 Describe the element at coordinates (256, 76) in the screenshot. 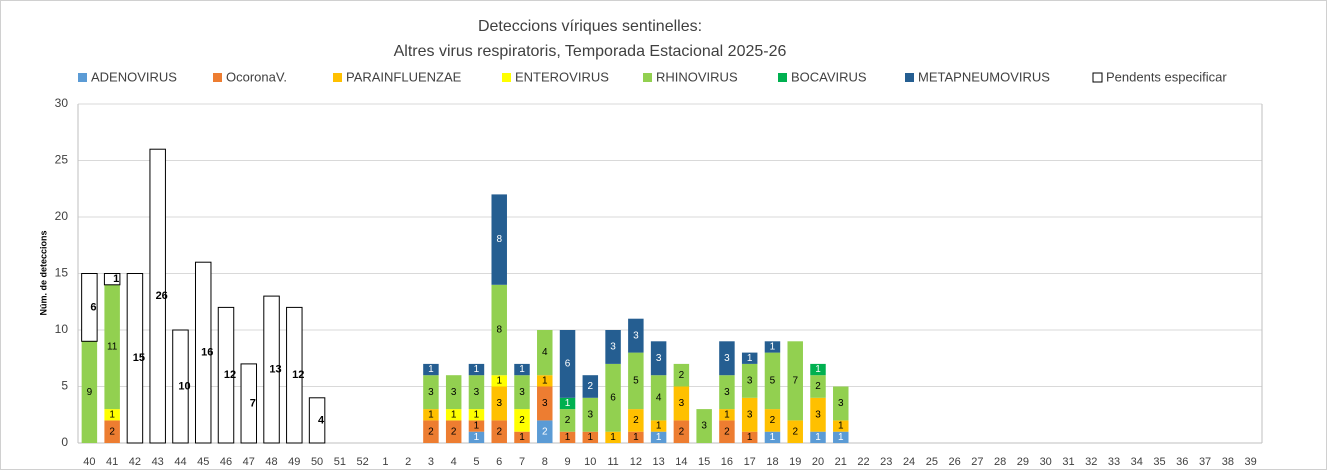

I see `legend-label: OcoronaV.` at that location.